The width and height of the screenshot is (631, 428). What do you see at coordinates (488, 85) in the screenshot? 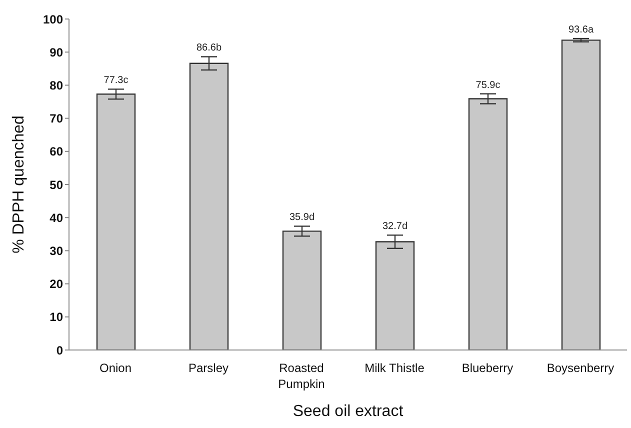
I see `data-label: 75.9c` at bounding box center [488, 85].